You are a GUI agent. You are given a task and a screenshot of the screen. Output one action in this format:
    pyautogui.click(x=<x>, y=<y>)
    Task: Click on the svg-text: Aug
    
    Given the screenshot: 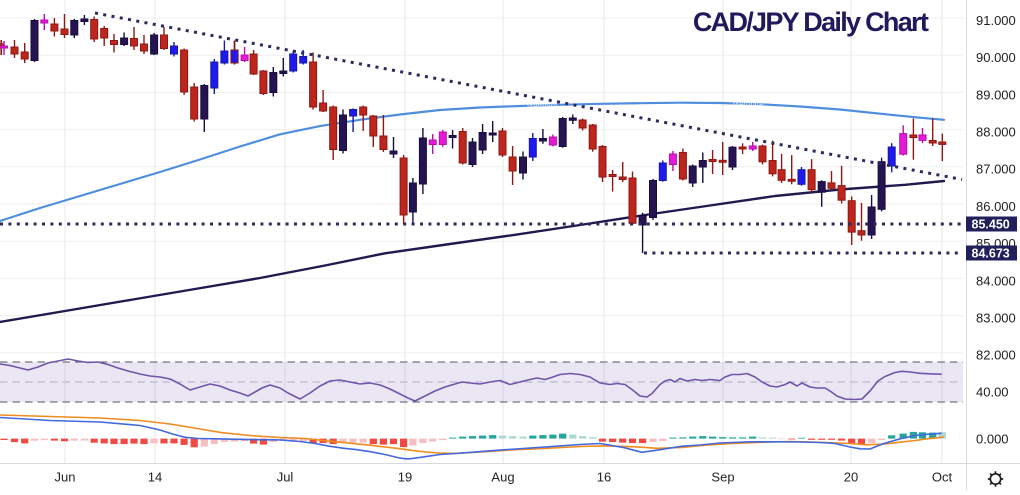 What is the action you would take?
    pyautogui.click(x=502, y=477)
    